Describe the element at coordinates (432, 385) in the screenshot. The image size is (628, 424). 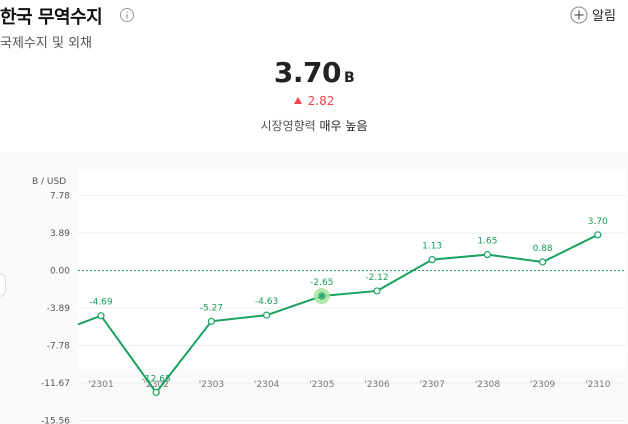
I see `x-tick-label: '2307` at that location.